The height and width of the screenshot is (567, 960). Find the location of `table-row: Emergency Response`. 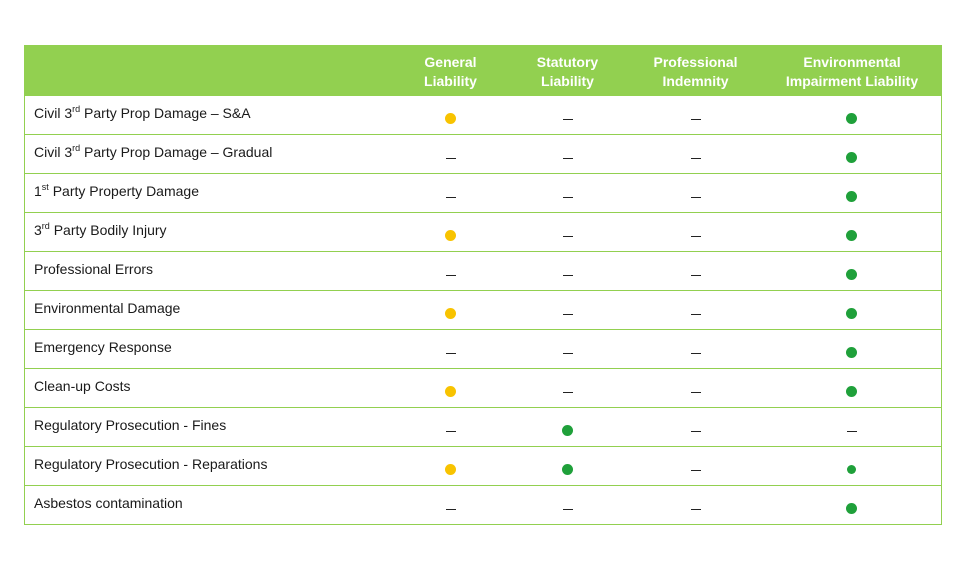

table-row: Emergency Response is located at coordinates (483, 349).